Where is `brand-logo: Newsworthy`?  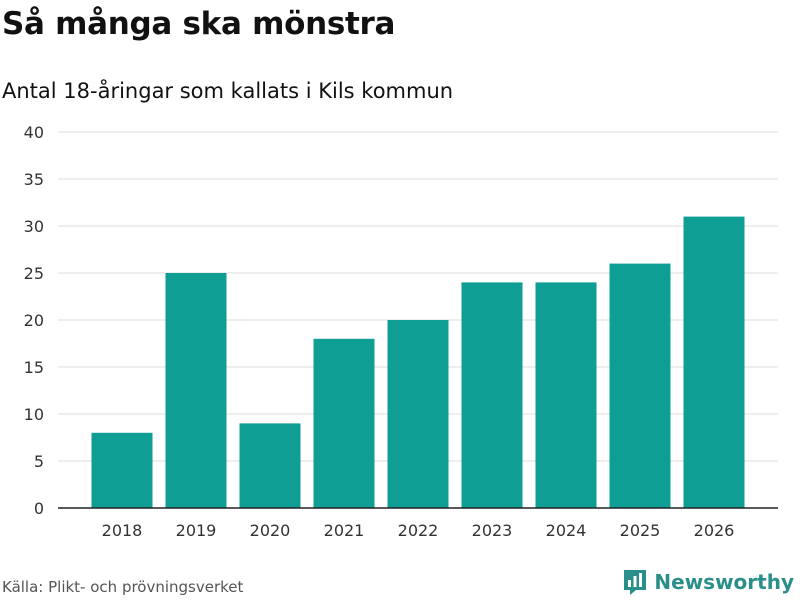 brand-logo: Newsworthy is located at coordinates (708, 582).